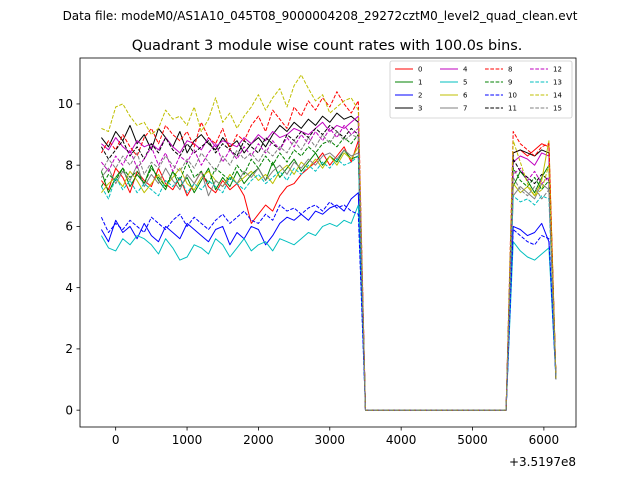  What do you see at coordinates (258, 440) in the screenshot?
I see `x-tick-label: 2000` at bounding box center [258, 440].